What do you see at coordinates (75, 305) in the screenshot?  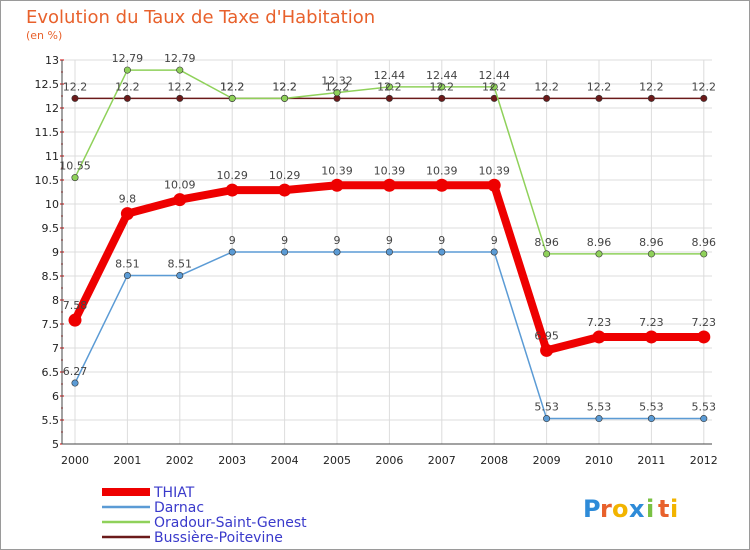 I see `data-label-thiat: 7.58` at bounding box center [75, 305].